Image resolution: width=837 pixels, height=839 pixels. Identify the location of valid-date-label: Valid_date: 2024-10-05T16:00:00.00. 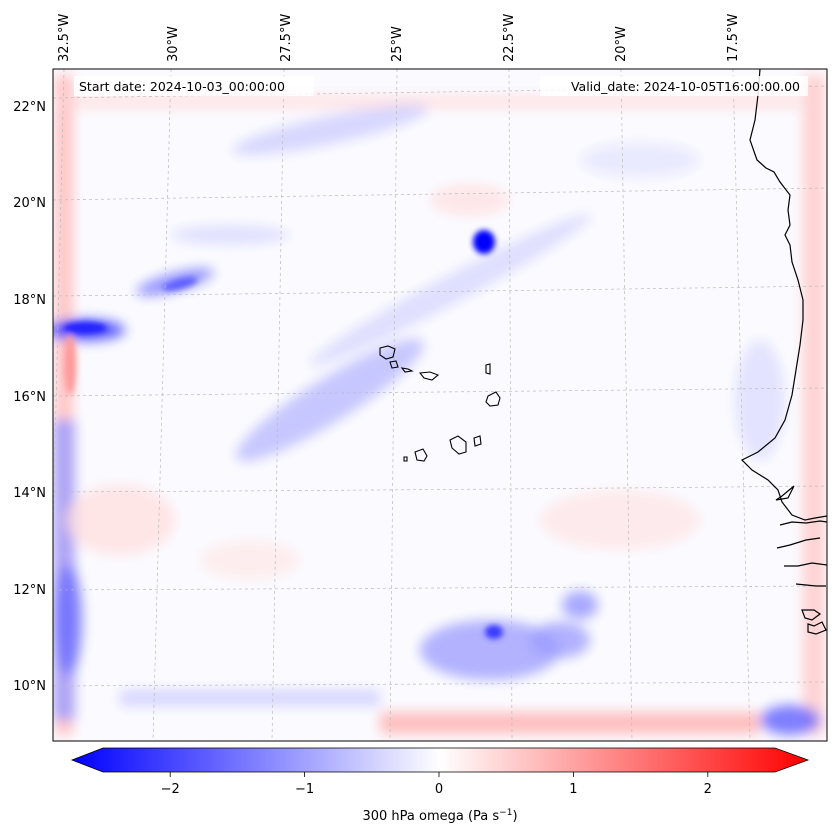
(685, 86).